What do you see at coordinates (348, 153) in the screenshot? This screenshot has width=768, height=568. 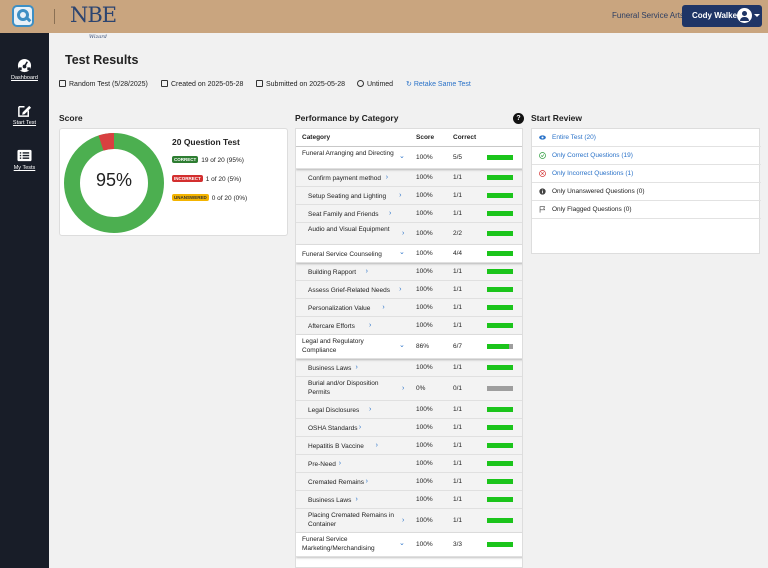 I see `row-category-name: Funeral Arranging and Directing` at bounding box center [348, 153].